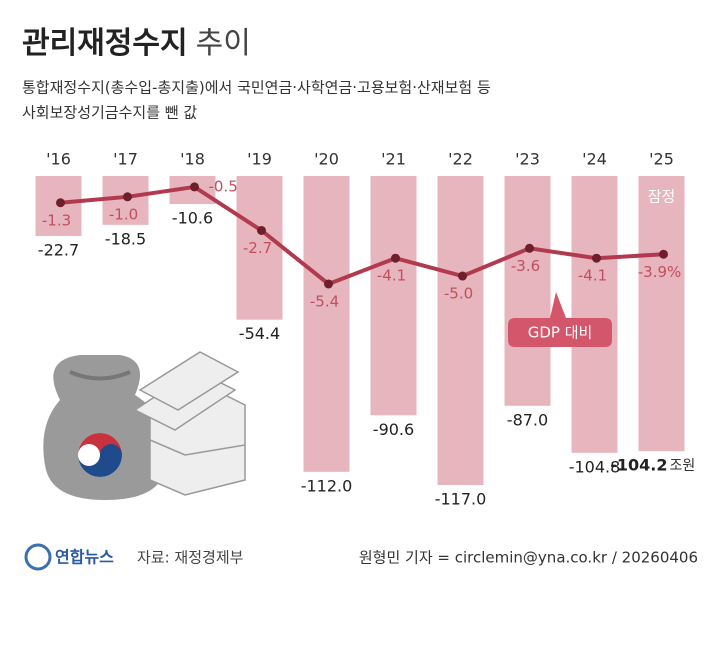  What do you see at coordinates (144, 425) in the screenshot?
I see `illustration` at bounding box center [144, 425].